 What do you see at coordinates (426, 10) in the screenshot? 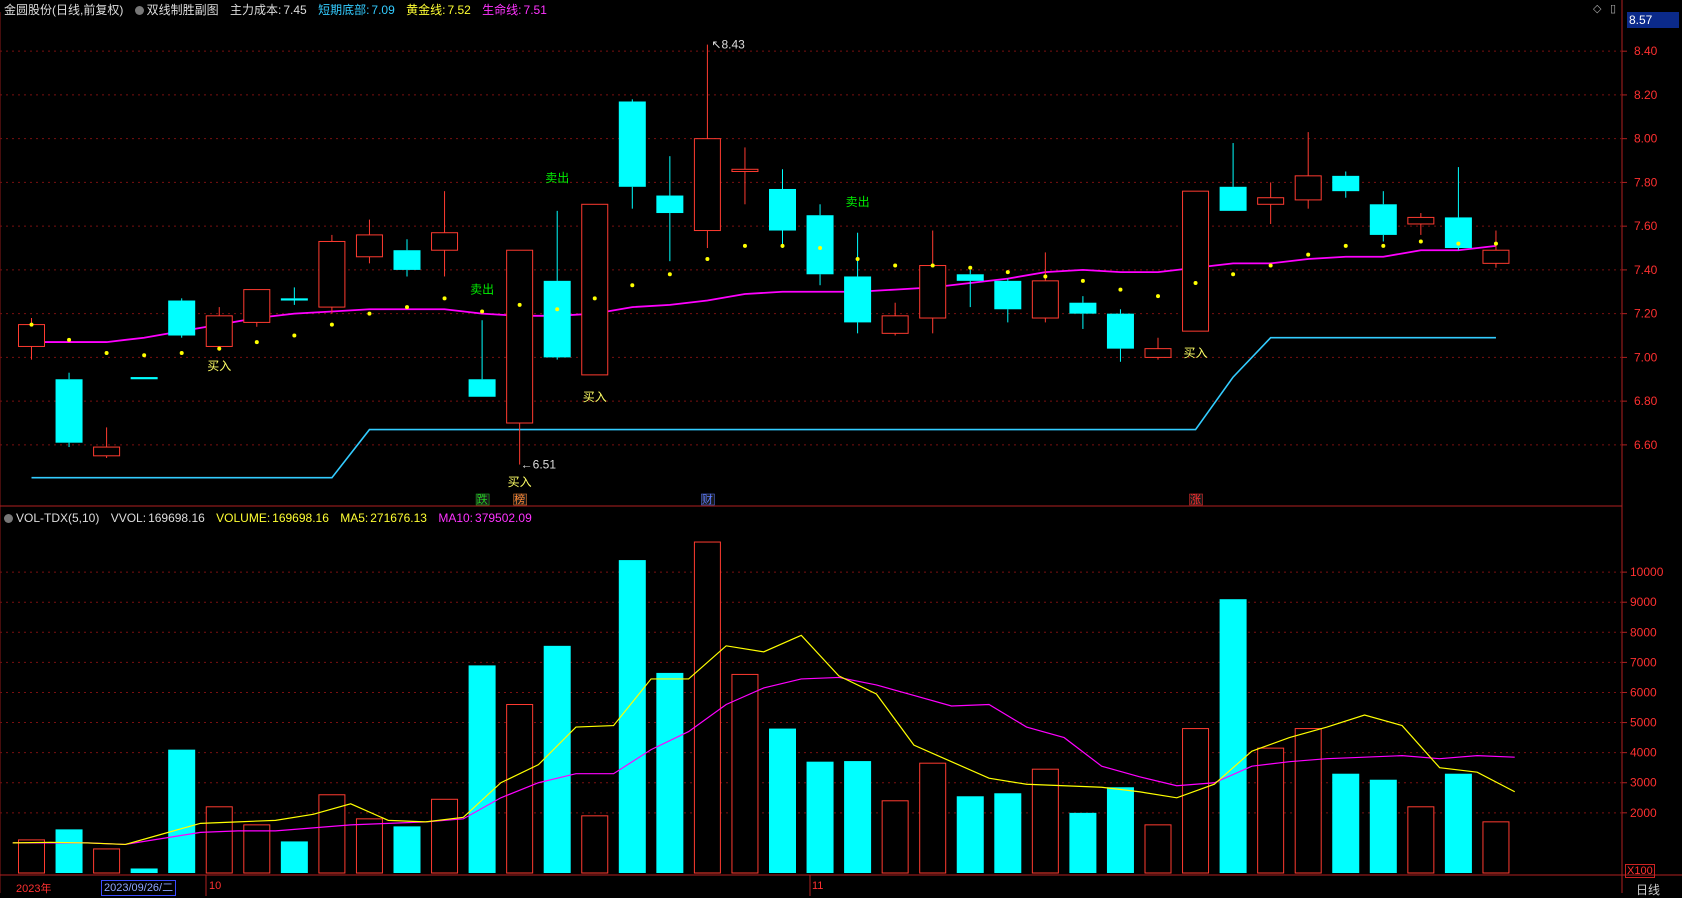
I see `golden-line-label: 黄金线:` at bounding box center [426, 10].